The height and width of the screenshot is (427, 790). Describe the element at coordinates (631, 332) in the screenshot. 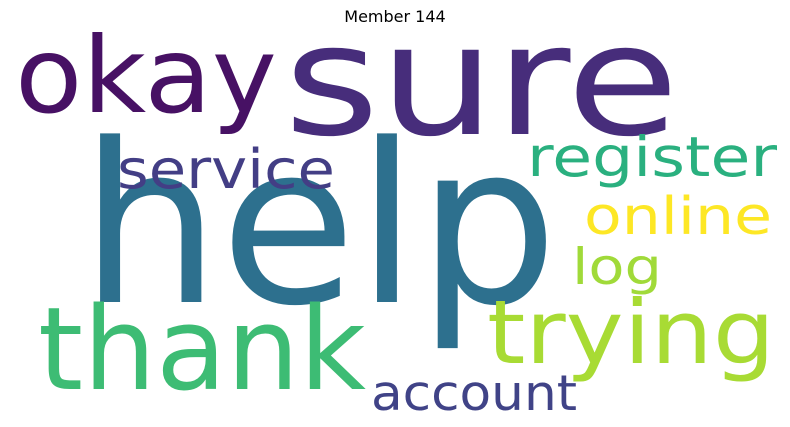

I see `word-trying: trying` at that location.